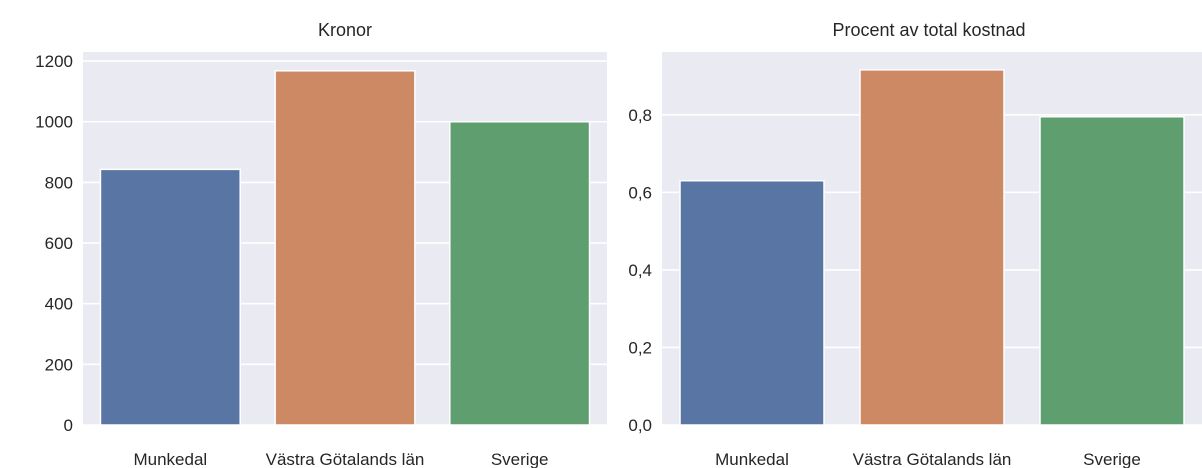 This screenshot has width=1202, height=468. What do you see at coordinates (932, 459) in the screenshot?
I see `chart-procent-xtick-label: Västra Götalands län` at bounding box center [932, 459].